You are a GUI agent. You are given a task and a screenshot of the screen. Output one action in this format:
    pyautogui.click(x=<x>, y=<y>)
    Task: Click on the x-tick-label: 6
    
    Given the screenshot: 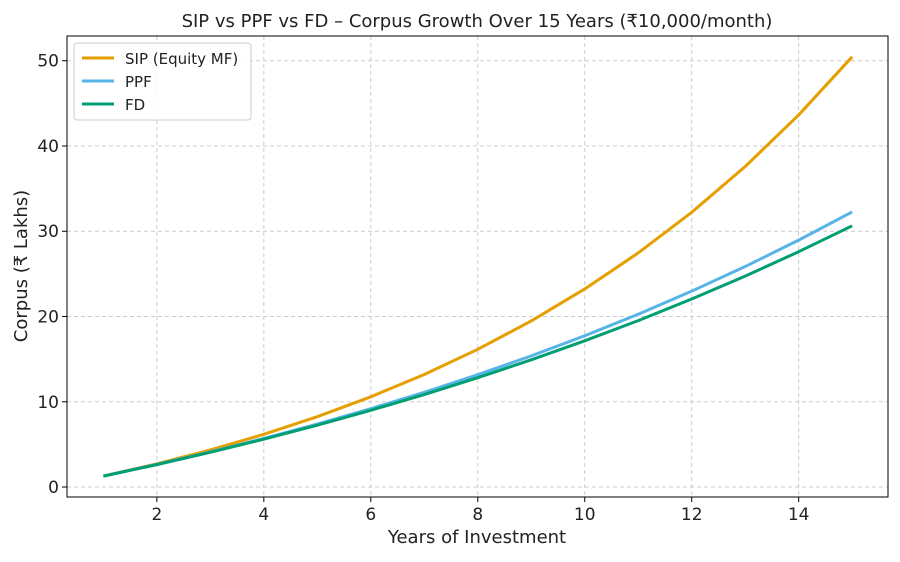 What is the action you would take?
    pyautogui.click(x=370, y=515)
    